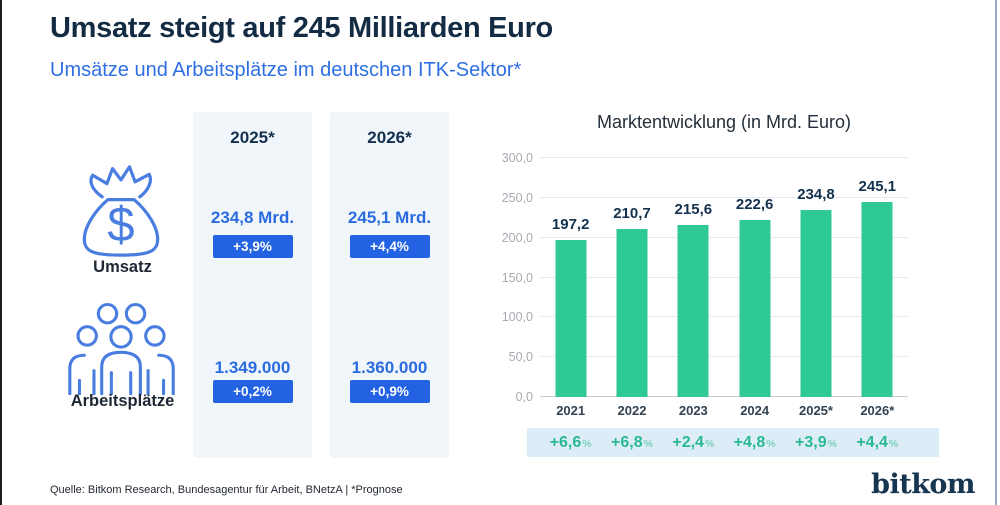 This screenshot has width=1000, height=505. What do you see at coordinates (877, 410) in the screenshot?
I see `x-tick-label: 2026*` at bounding box center [877, 410].